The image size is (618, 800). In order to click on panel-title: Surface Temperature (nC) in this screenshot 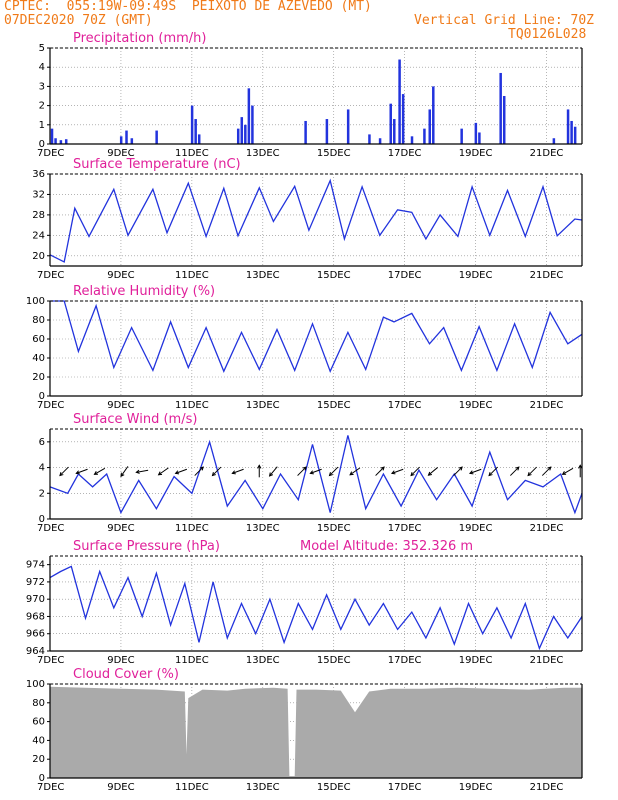, I will do `click(157, 164)`.